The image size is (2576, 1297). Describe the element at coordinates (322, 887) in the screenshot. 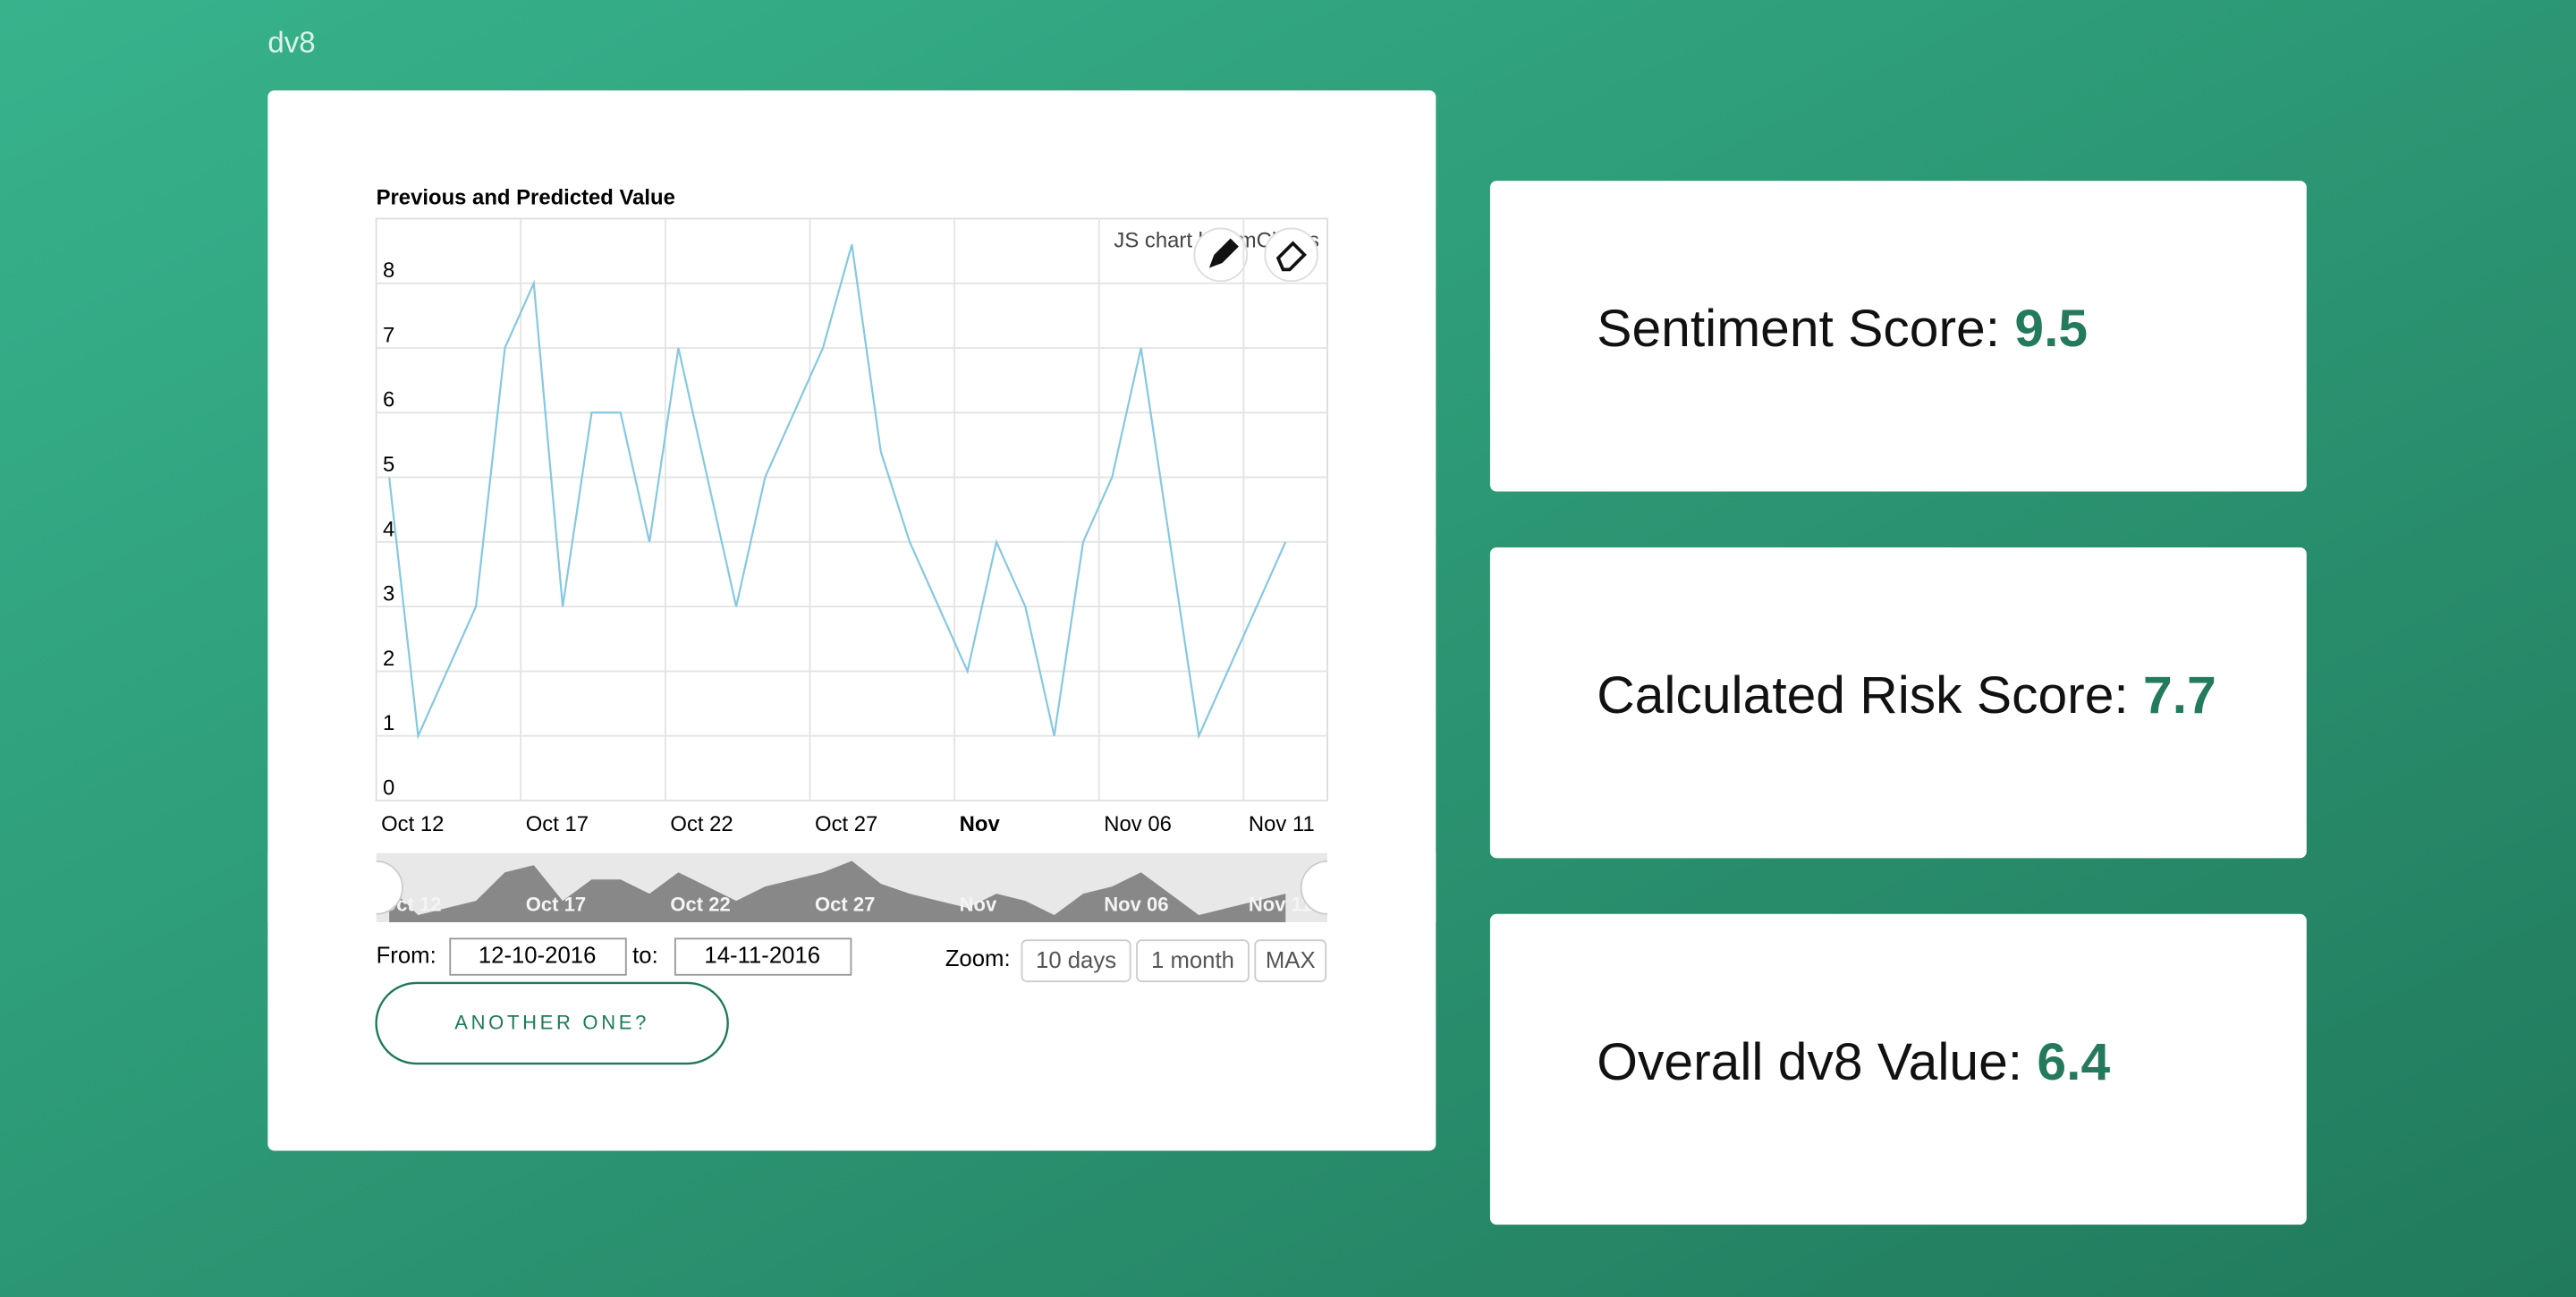

I see `panel-clip-left` at that location.